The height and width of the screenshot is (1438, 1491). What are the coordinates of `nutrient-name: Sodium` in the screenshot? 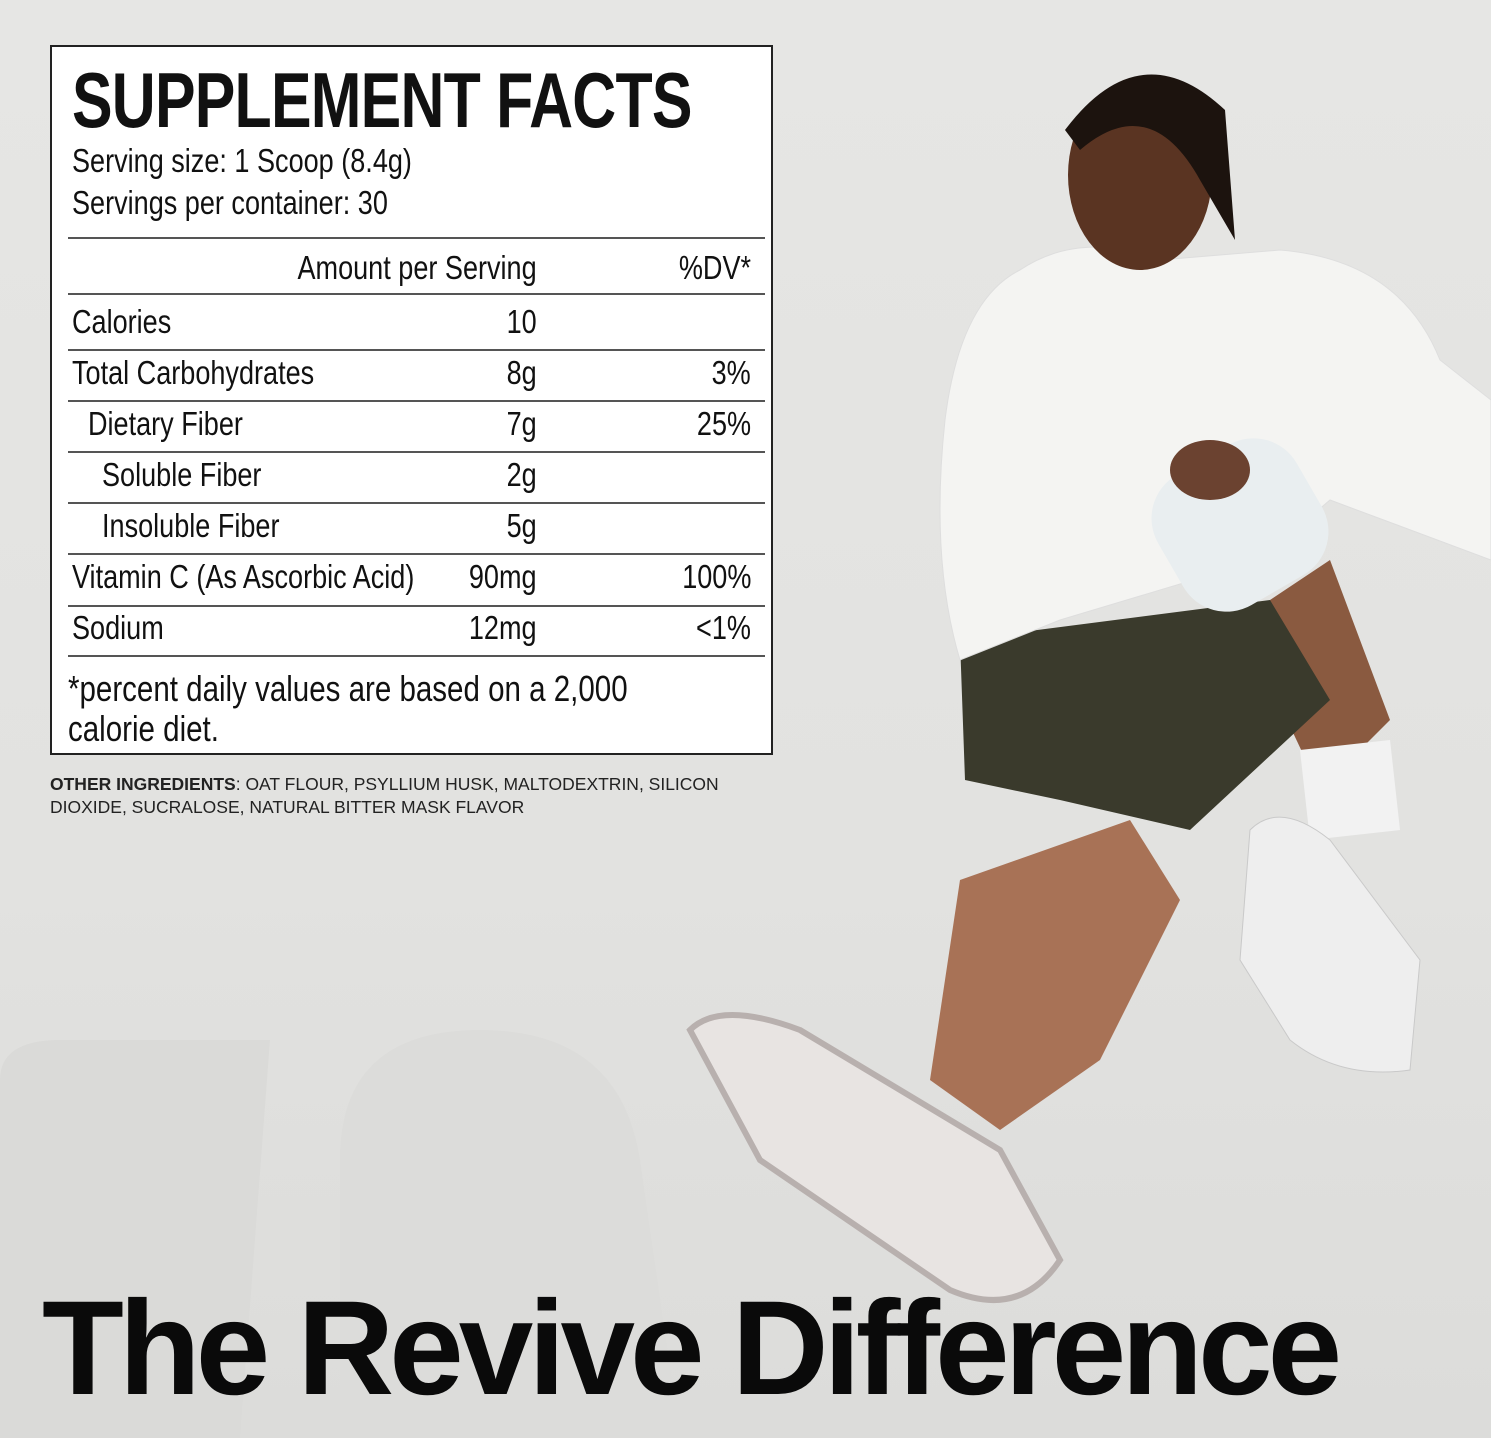 It's located at (118, 627).